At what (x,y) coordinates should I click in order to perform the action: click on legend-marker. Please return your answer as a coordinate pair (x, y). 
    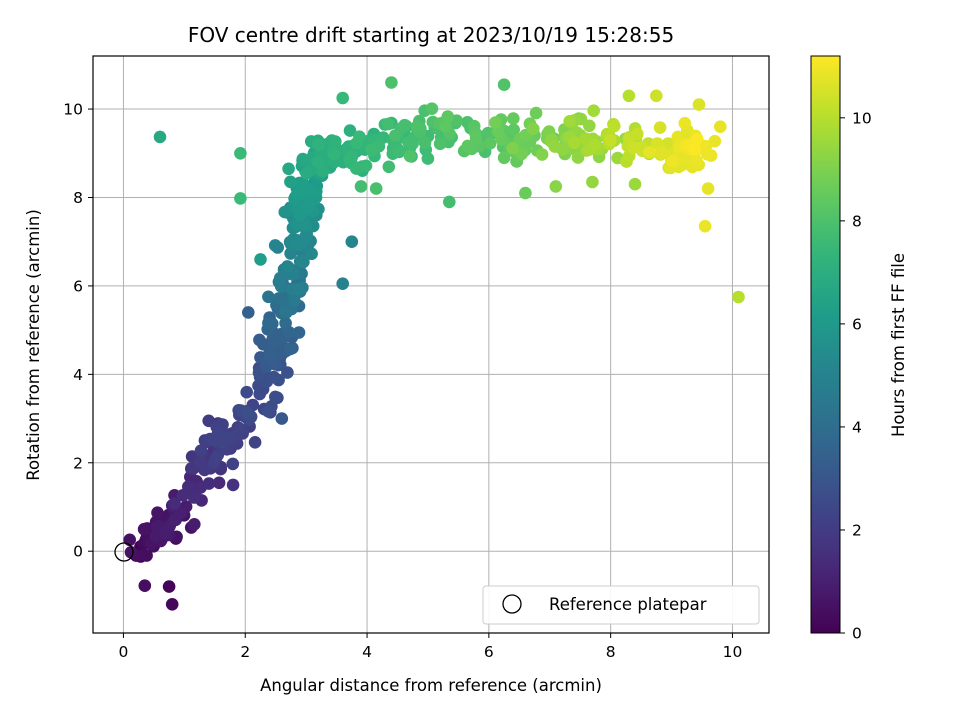
    Looking at the image, I should click on (512, 604).